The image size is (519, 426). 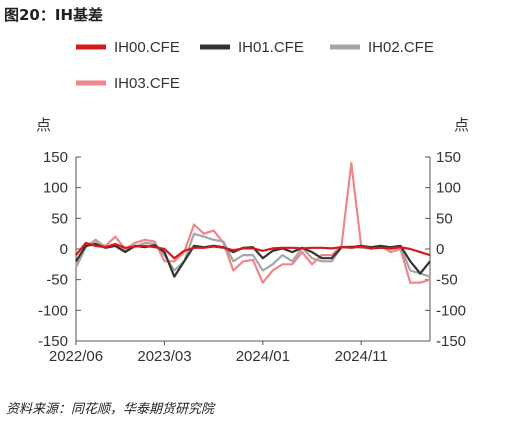 I want to click on y-tick-label-right: -150, so click(x=451, y=341).